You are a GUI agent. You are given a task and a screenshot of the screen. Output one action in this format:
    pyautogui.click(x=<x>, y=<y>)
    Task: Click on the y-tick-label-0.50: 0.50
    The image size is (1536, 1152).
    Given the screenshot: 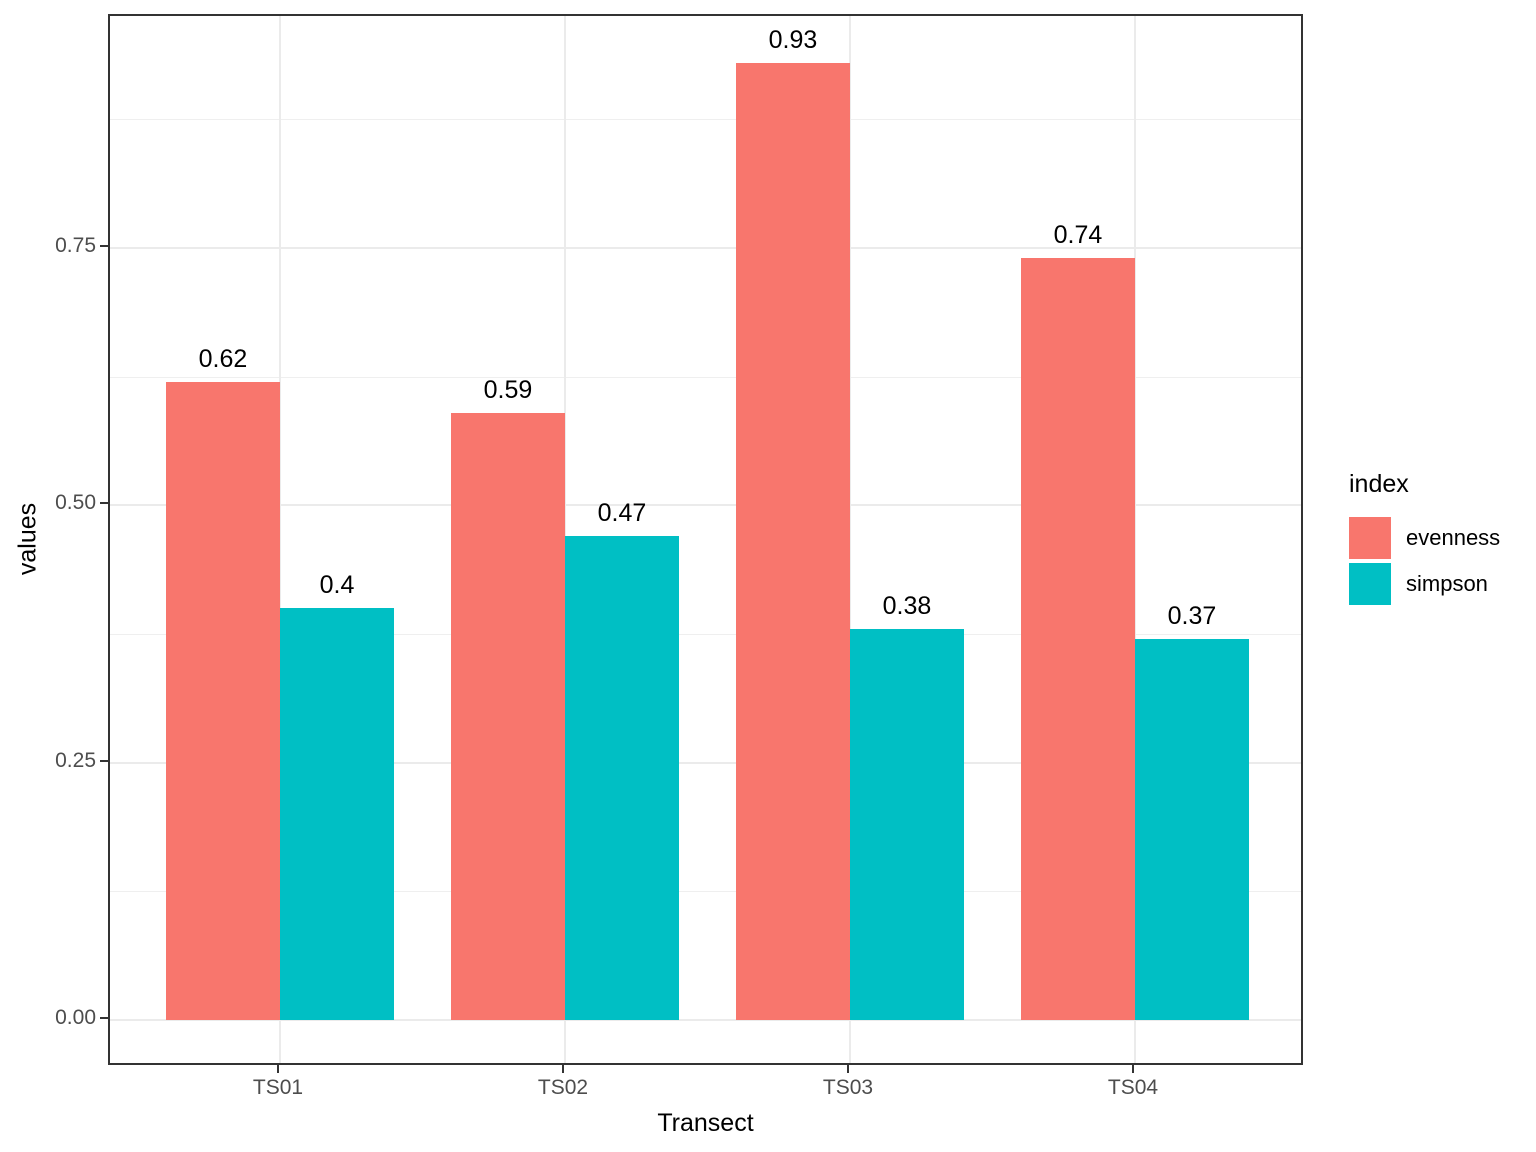 What is the action you would take?
    pyautogui.click(x=75, y=503)
    